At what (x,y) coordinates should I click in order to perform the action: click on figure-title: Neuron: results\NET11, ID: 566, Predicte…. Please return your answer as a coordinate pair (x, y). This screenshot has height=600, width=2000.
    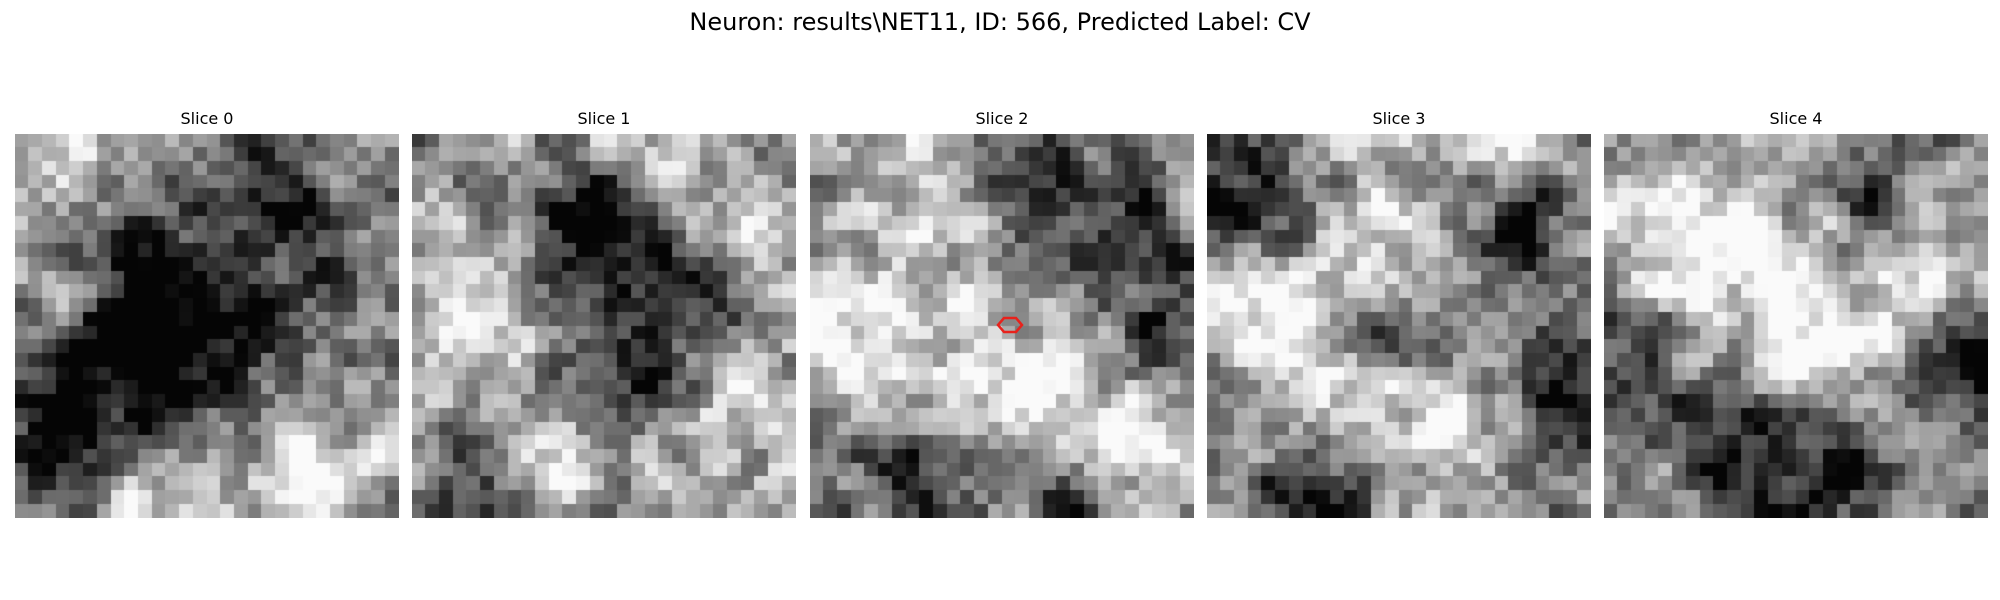
    Looking at the image, I should click on (1000, 22).